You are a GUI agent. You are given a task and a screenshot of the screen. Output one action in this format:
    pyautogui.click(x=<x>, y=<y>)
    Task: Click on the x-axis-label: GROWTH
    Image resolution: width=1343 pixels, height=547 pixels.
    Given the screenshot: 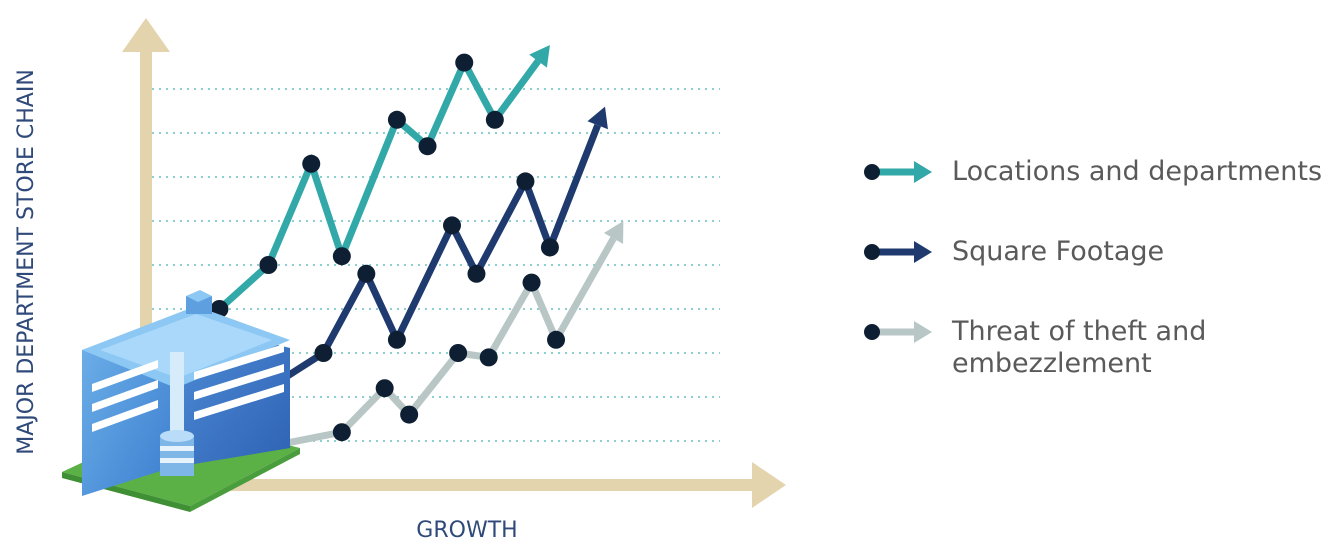 What is the action you would take?
    pyautogui.click(x=466, y=530)
    